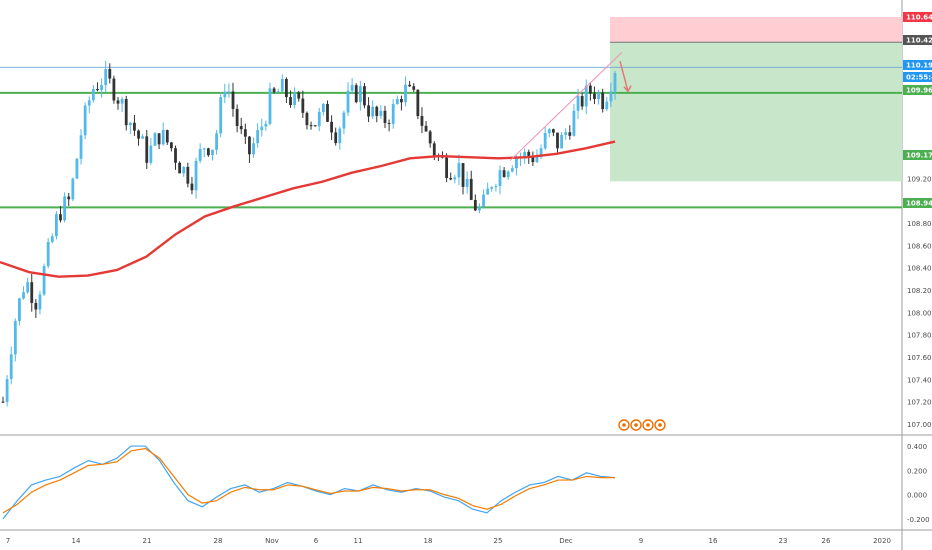 The height and width of the screenshot is (550, 932). Describe the element at coordinates (756, 30) in the screenshot. I see `stop-loss-zone` at that location.